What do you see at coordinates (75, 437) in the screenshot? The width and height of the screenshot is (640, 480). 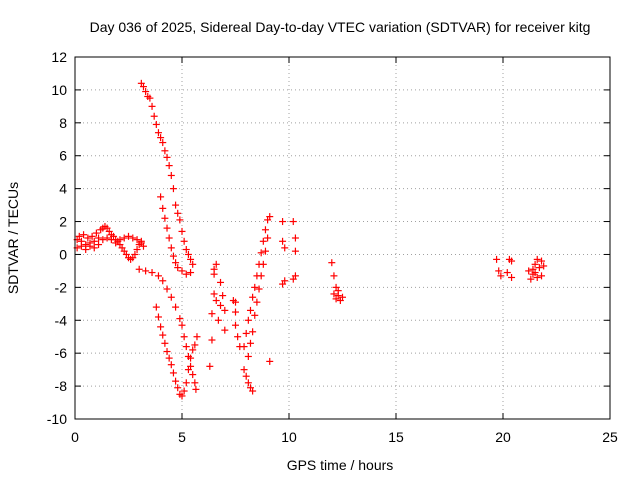 I see `x-tick-label: 0` at bounding box center [75, 437].